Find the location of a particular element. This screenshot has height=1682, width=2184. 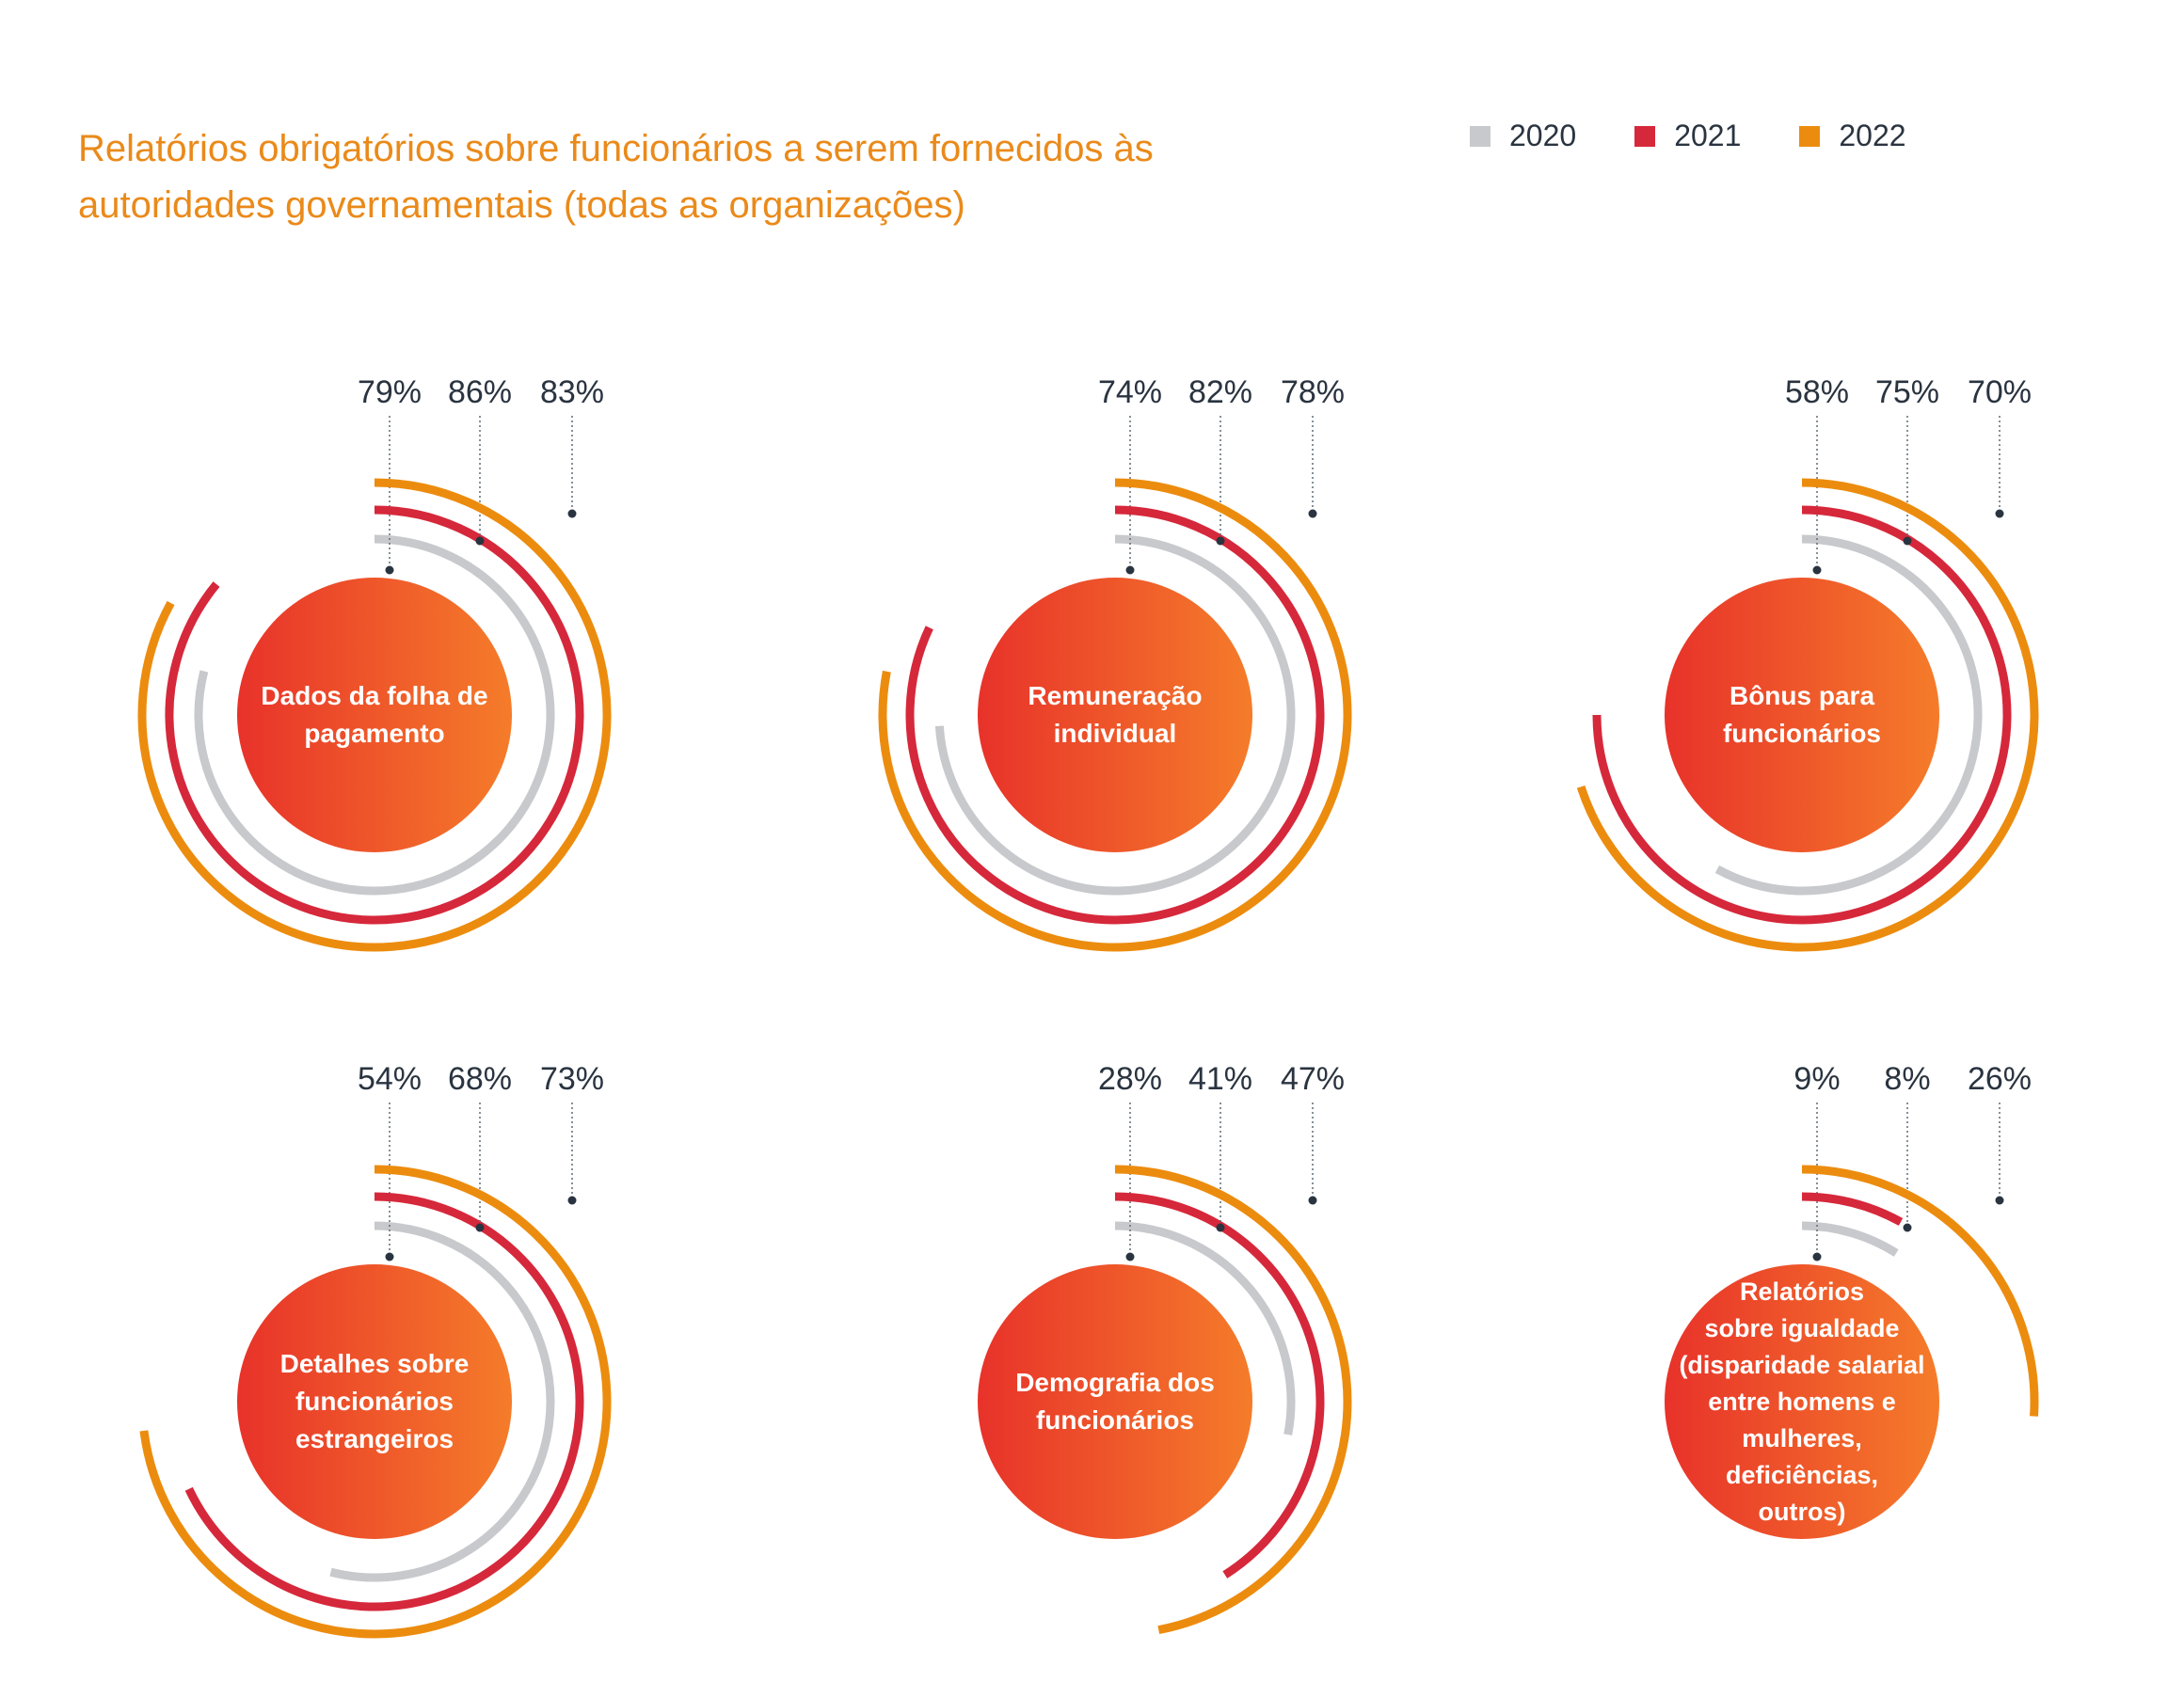

value-label-2021: 8% is located at coordinates (1907, 1079).